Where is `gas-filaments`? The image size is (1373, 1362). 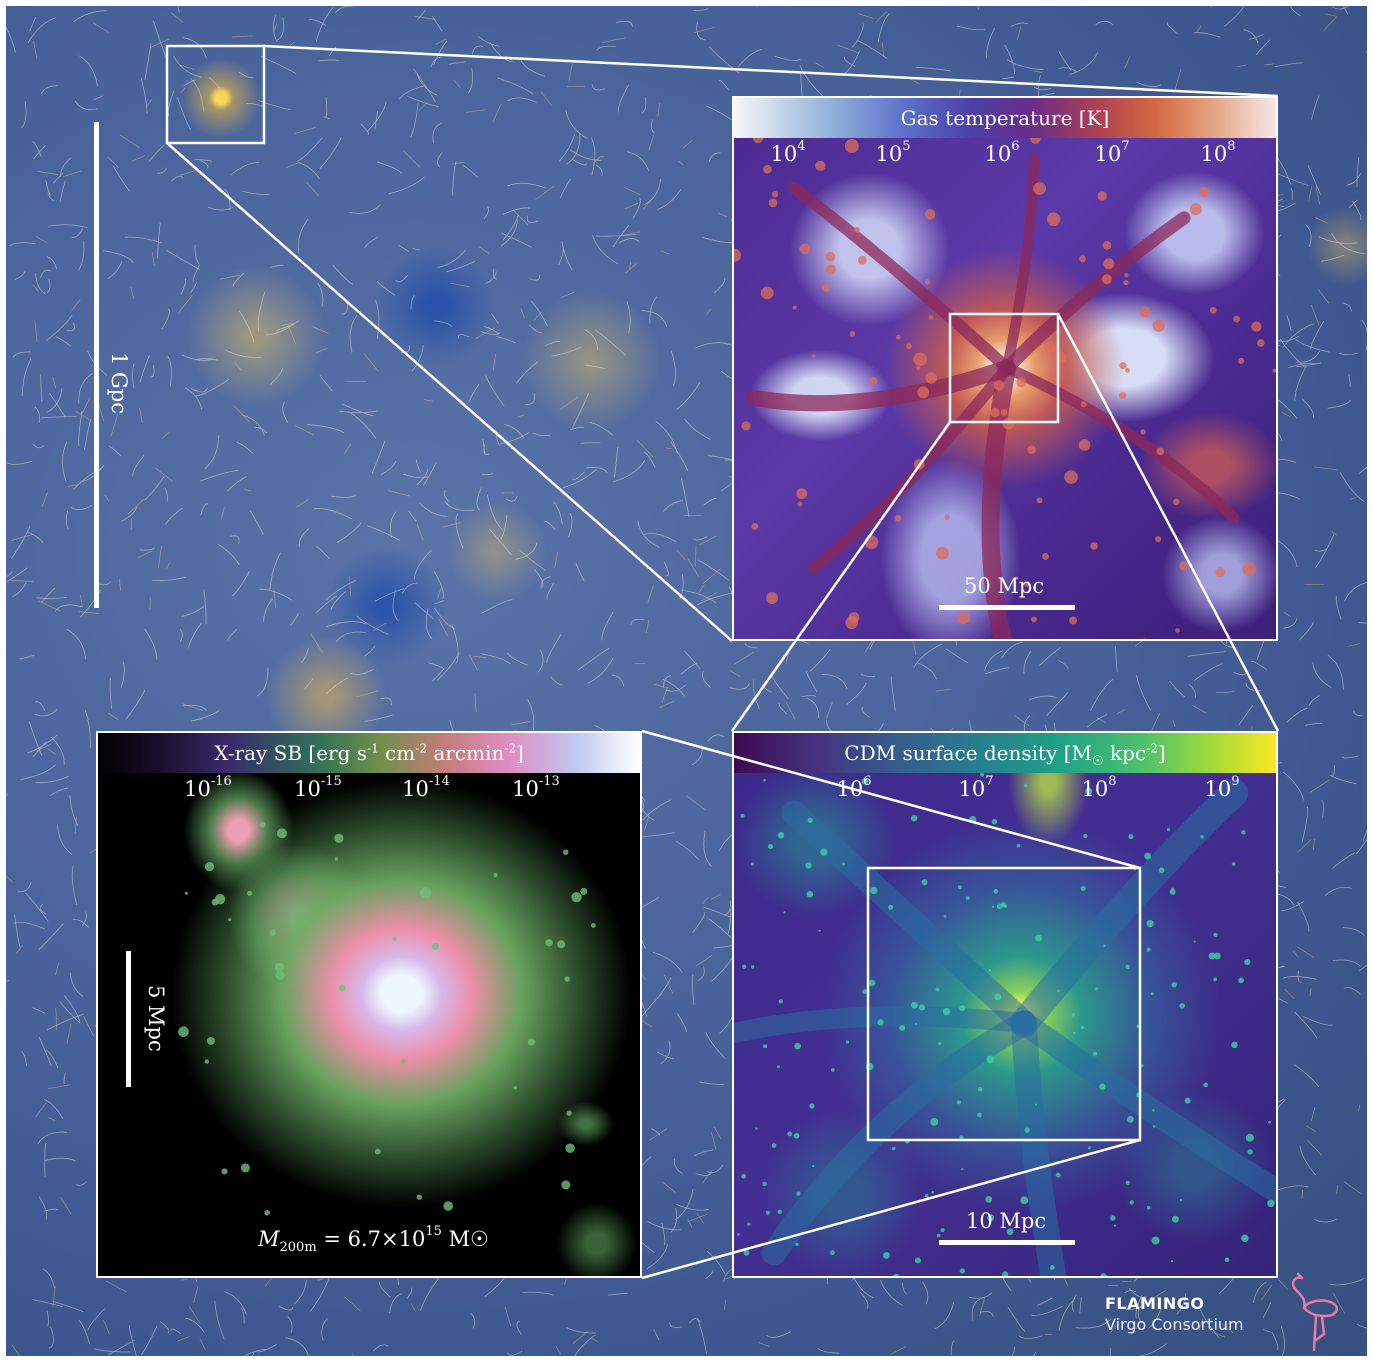
gas-filaments is located at coordinates (1005, 386).